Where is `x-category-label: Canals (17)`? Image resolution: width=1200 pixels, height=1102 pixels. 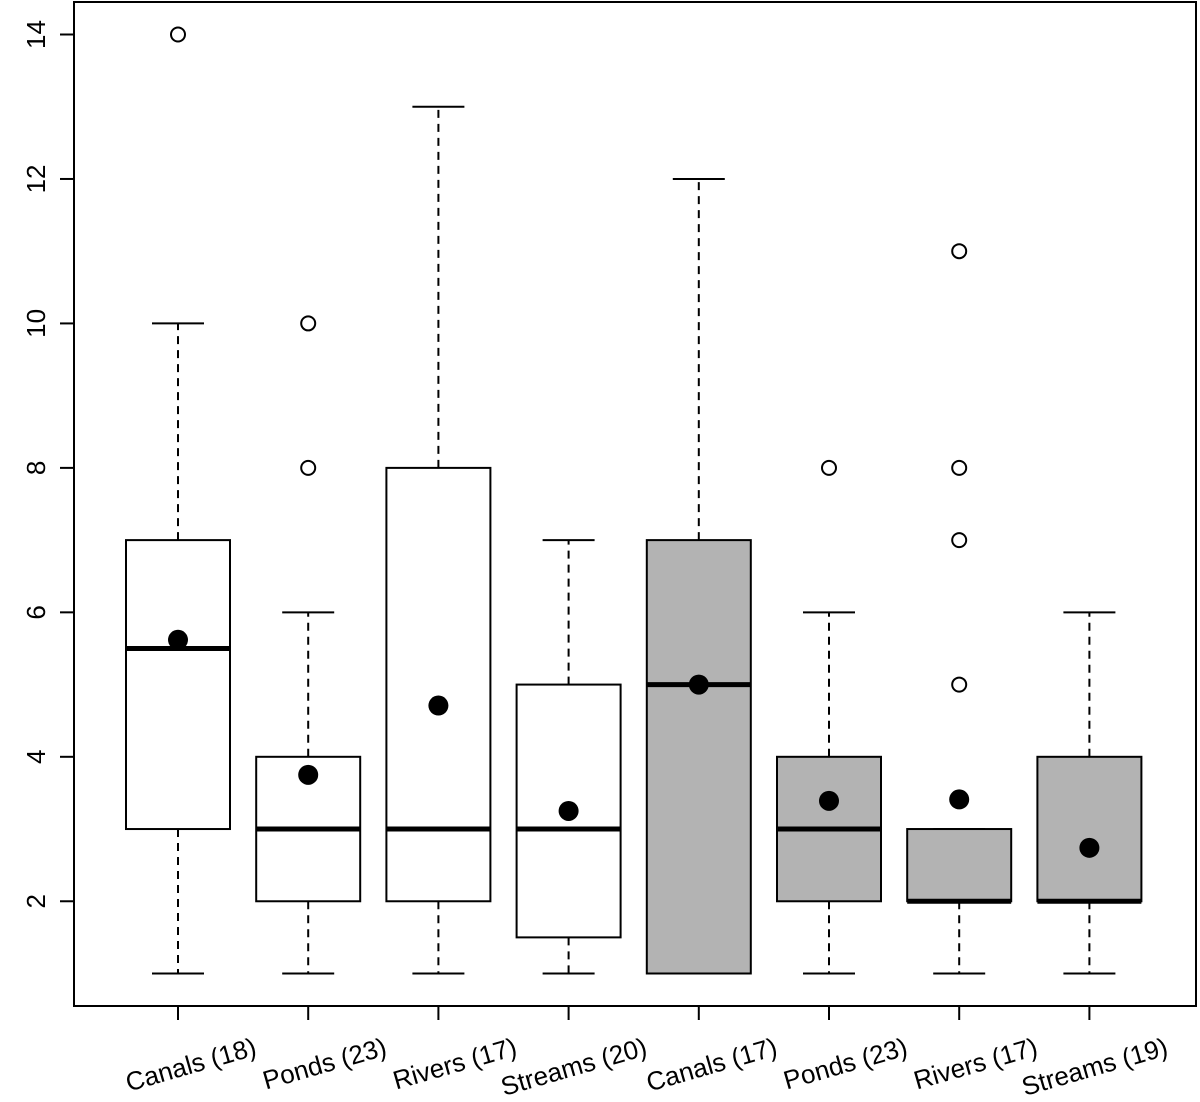 x-category-label: Canals (17) is located at coordinates (711, 1065).